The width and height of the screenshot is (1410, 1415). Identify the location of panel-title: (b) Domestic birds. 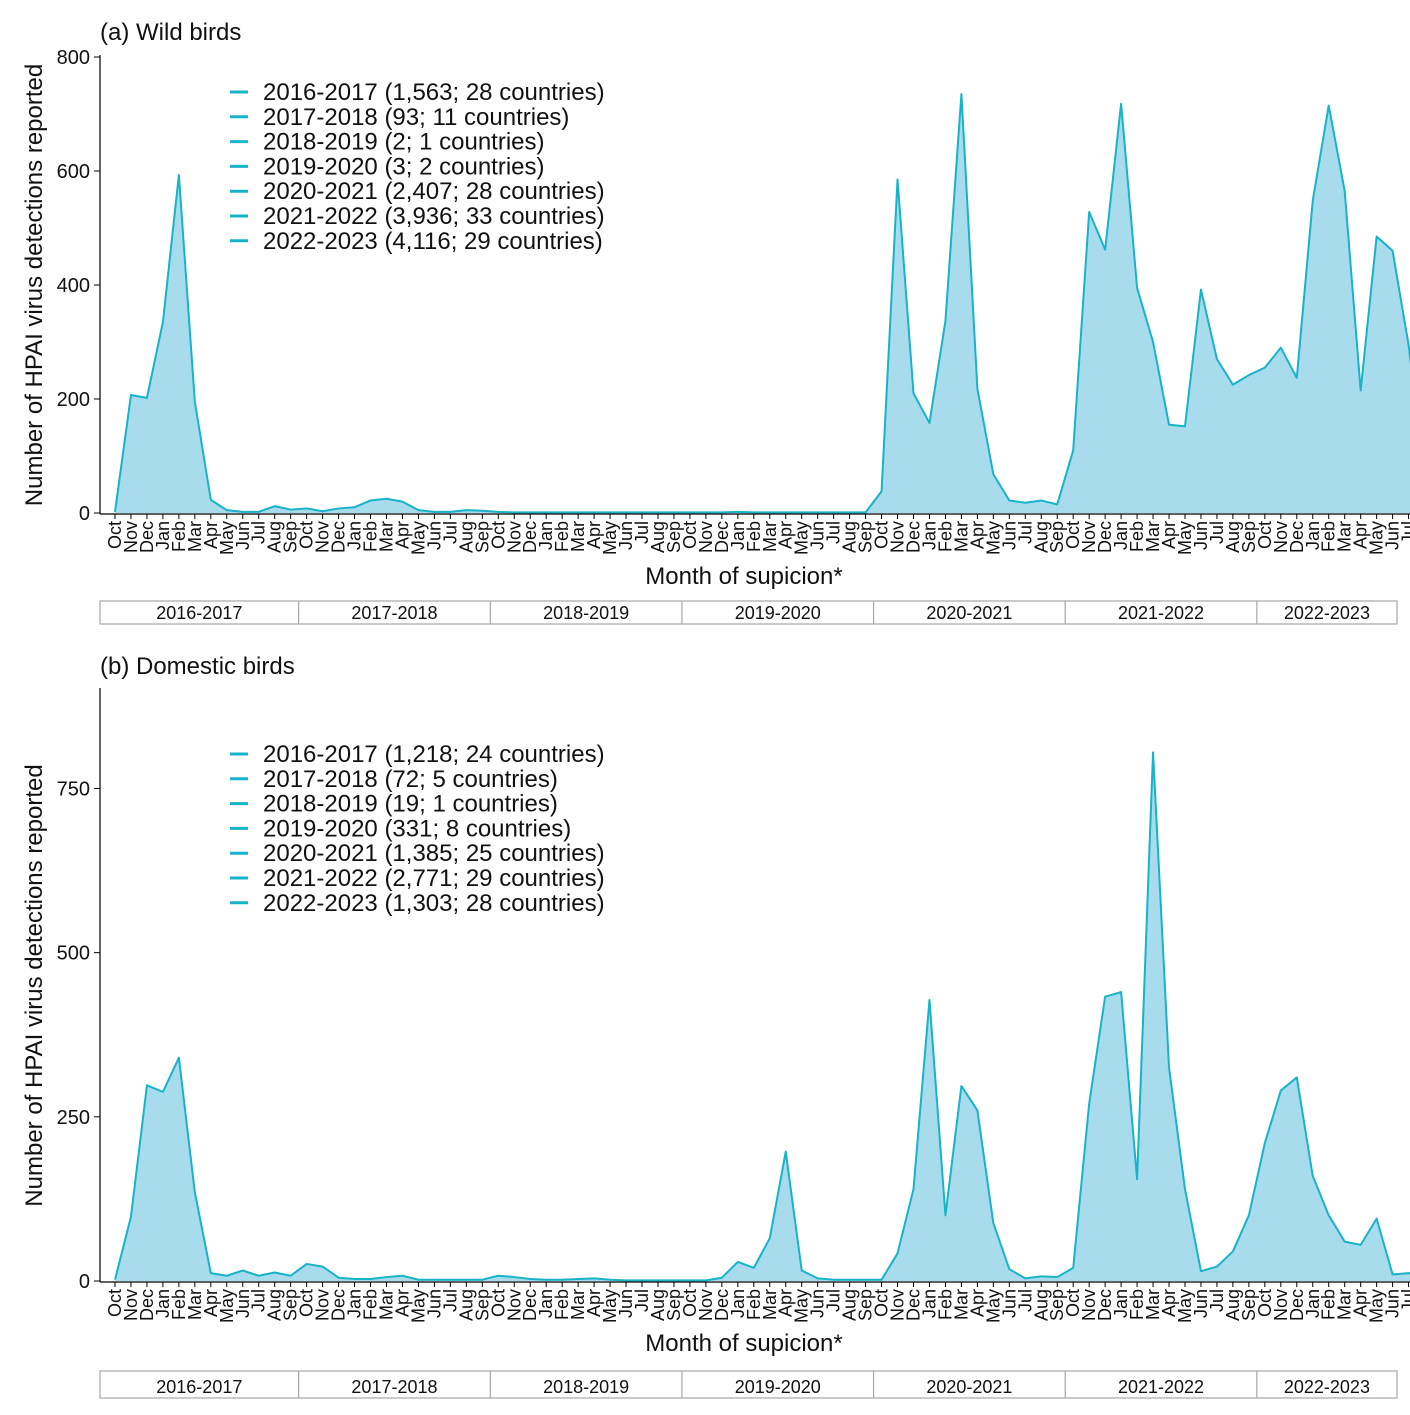
(197, 666).